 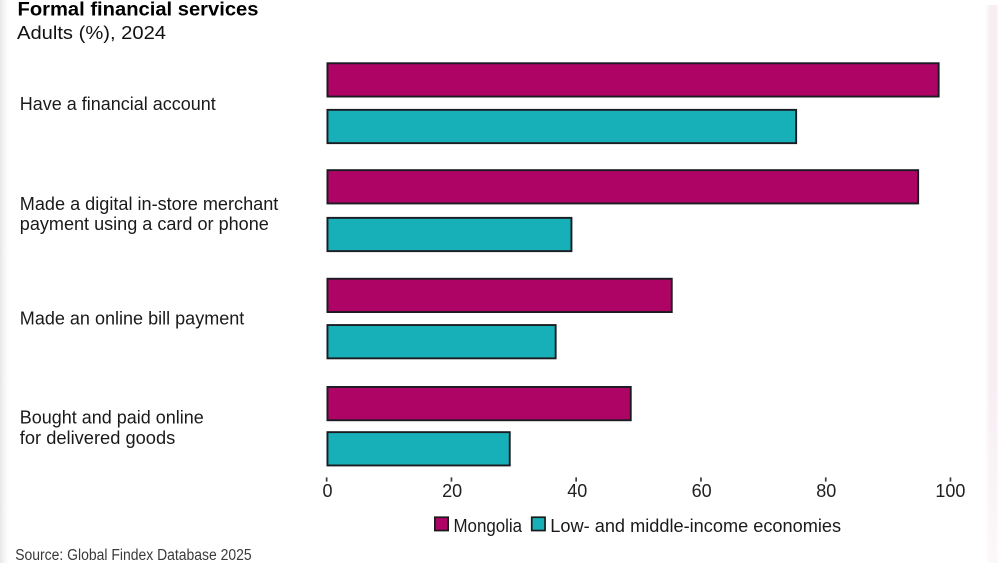 I want to click on svg-text: Formal financial services, so click(x=138, y=10).